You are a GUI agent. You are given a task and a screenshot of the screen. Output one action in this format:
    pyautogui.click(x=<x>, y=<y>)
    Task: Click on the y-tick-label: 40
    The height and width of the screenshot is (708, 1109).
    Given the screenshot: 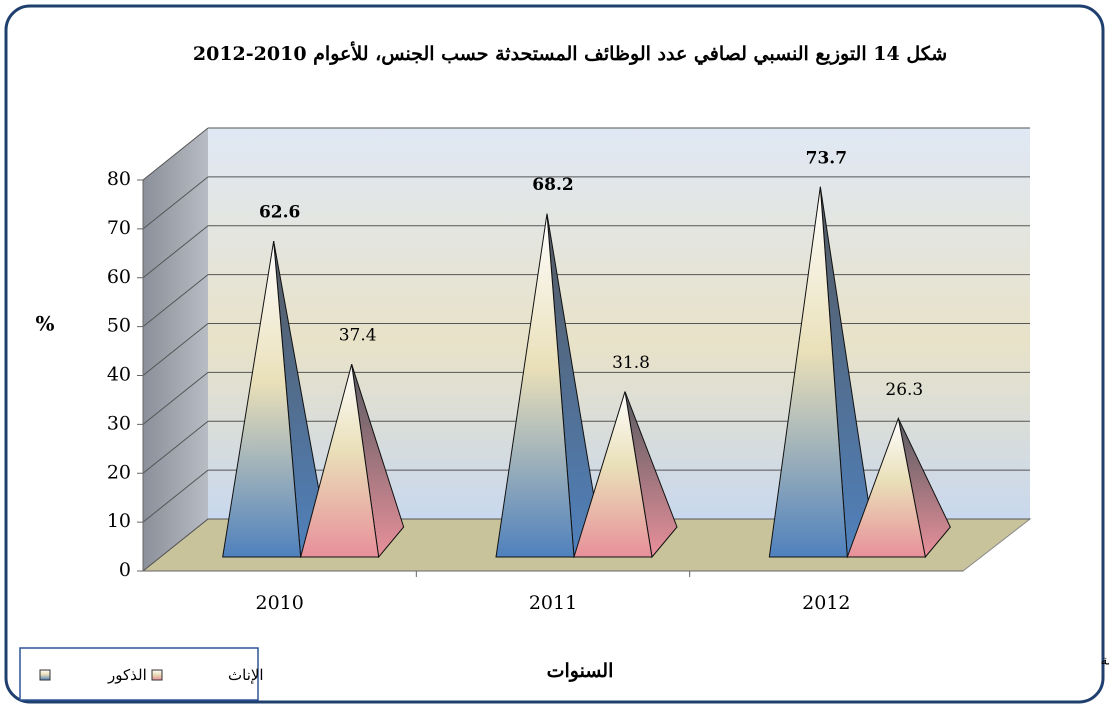 What is the action you would take?
    pyautogui.click(x=119, y=375)
    